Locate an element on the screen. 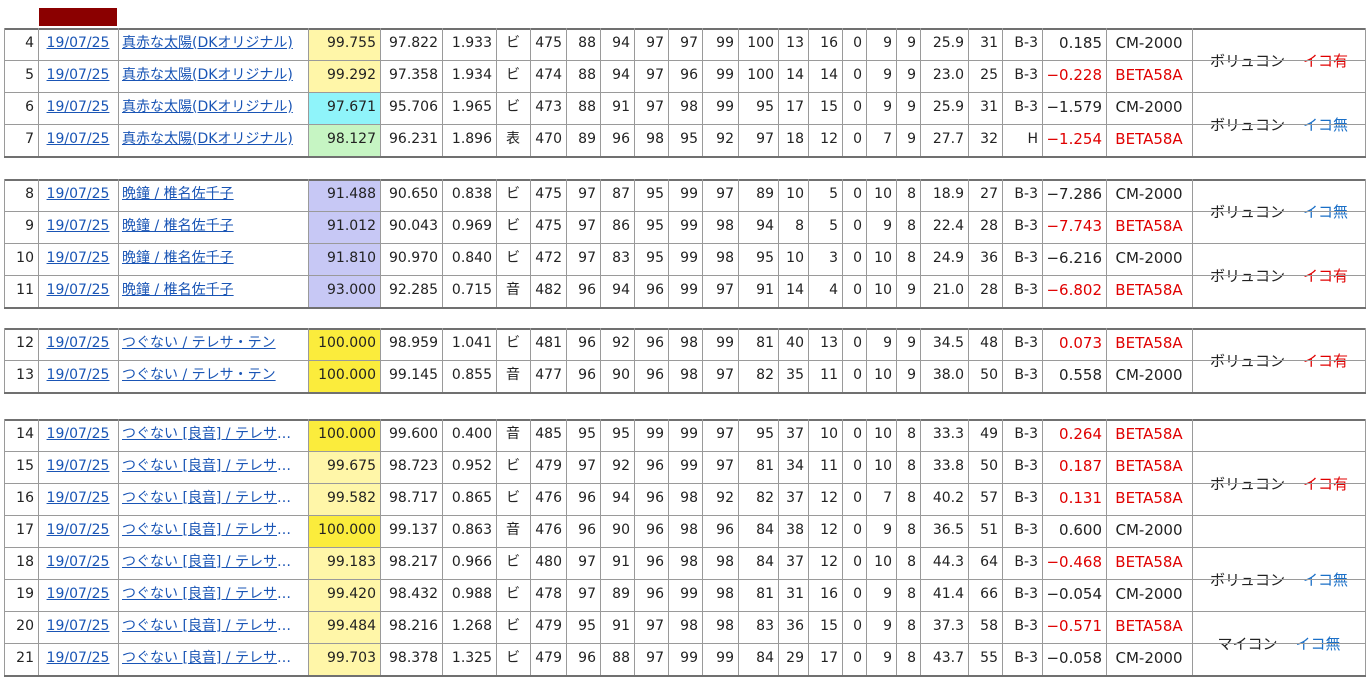 The image size is (1366, 677). pitch-cell: 89 is located at coordinates (587, 139).